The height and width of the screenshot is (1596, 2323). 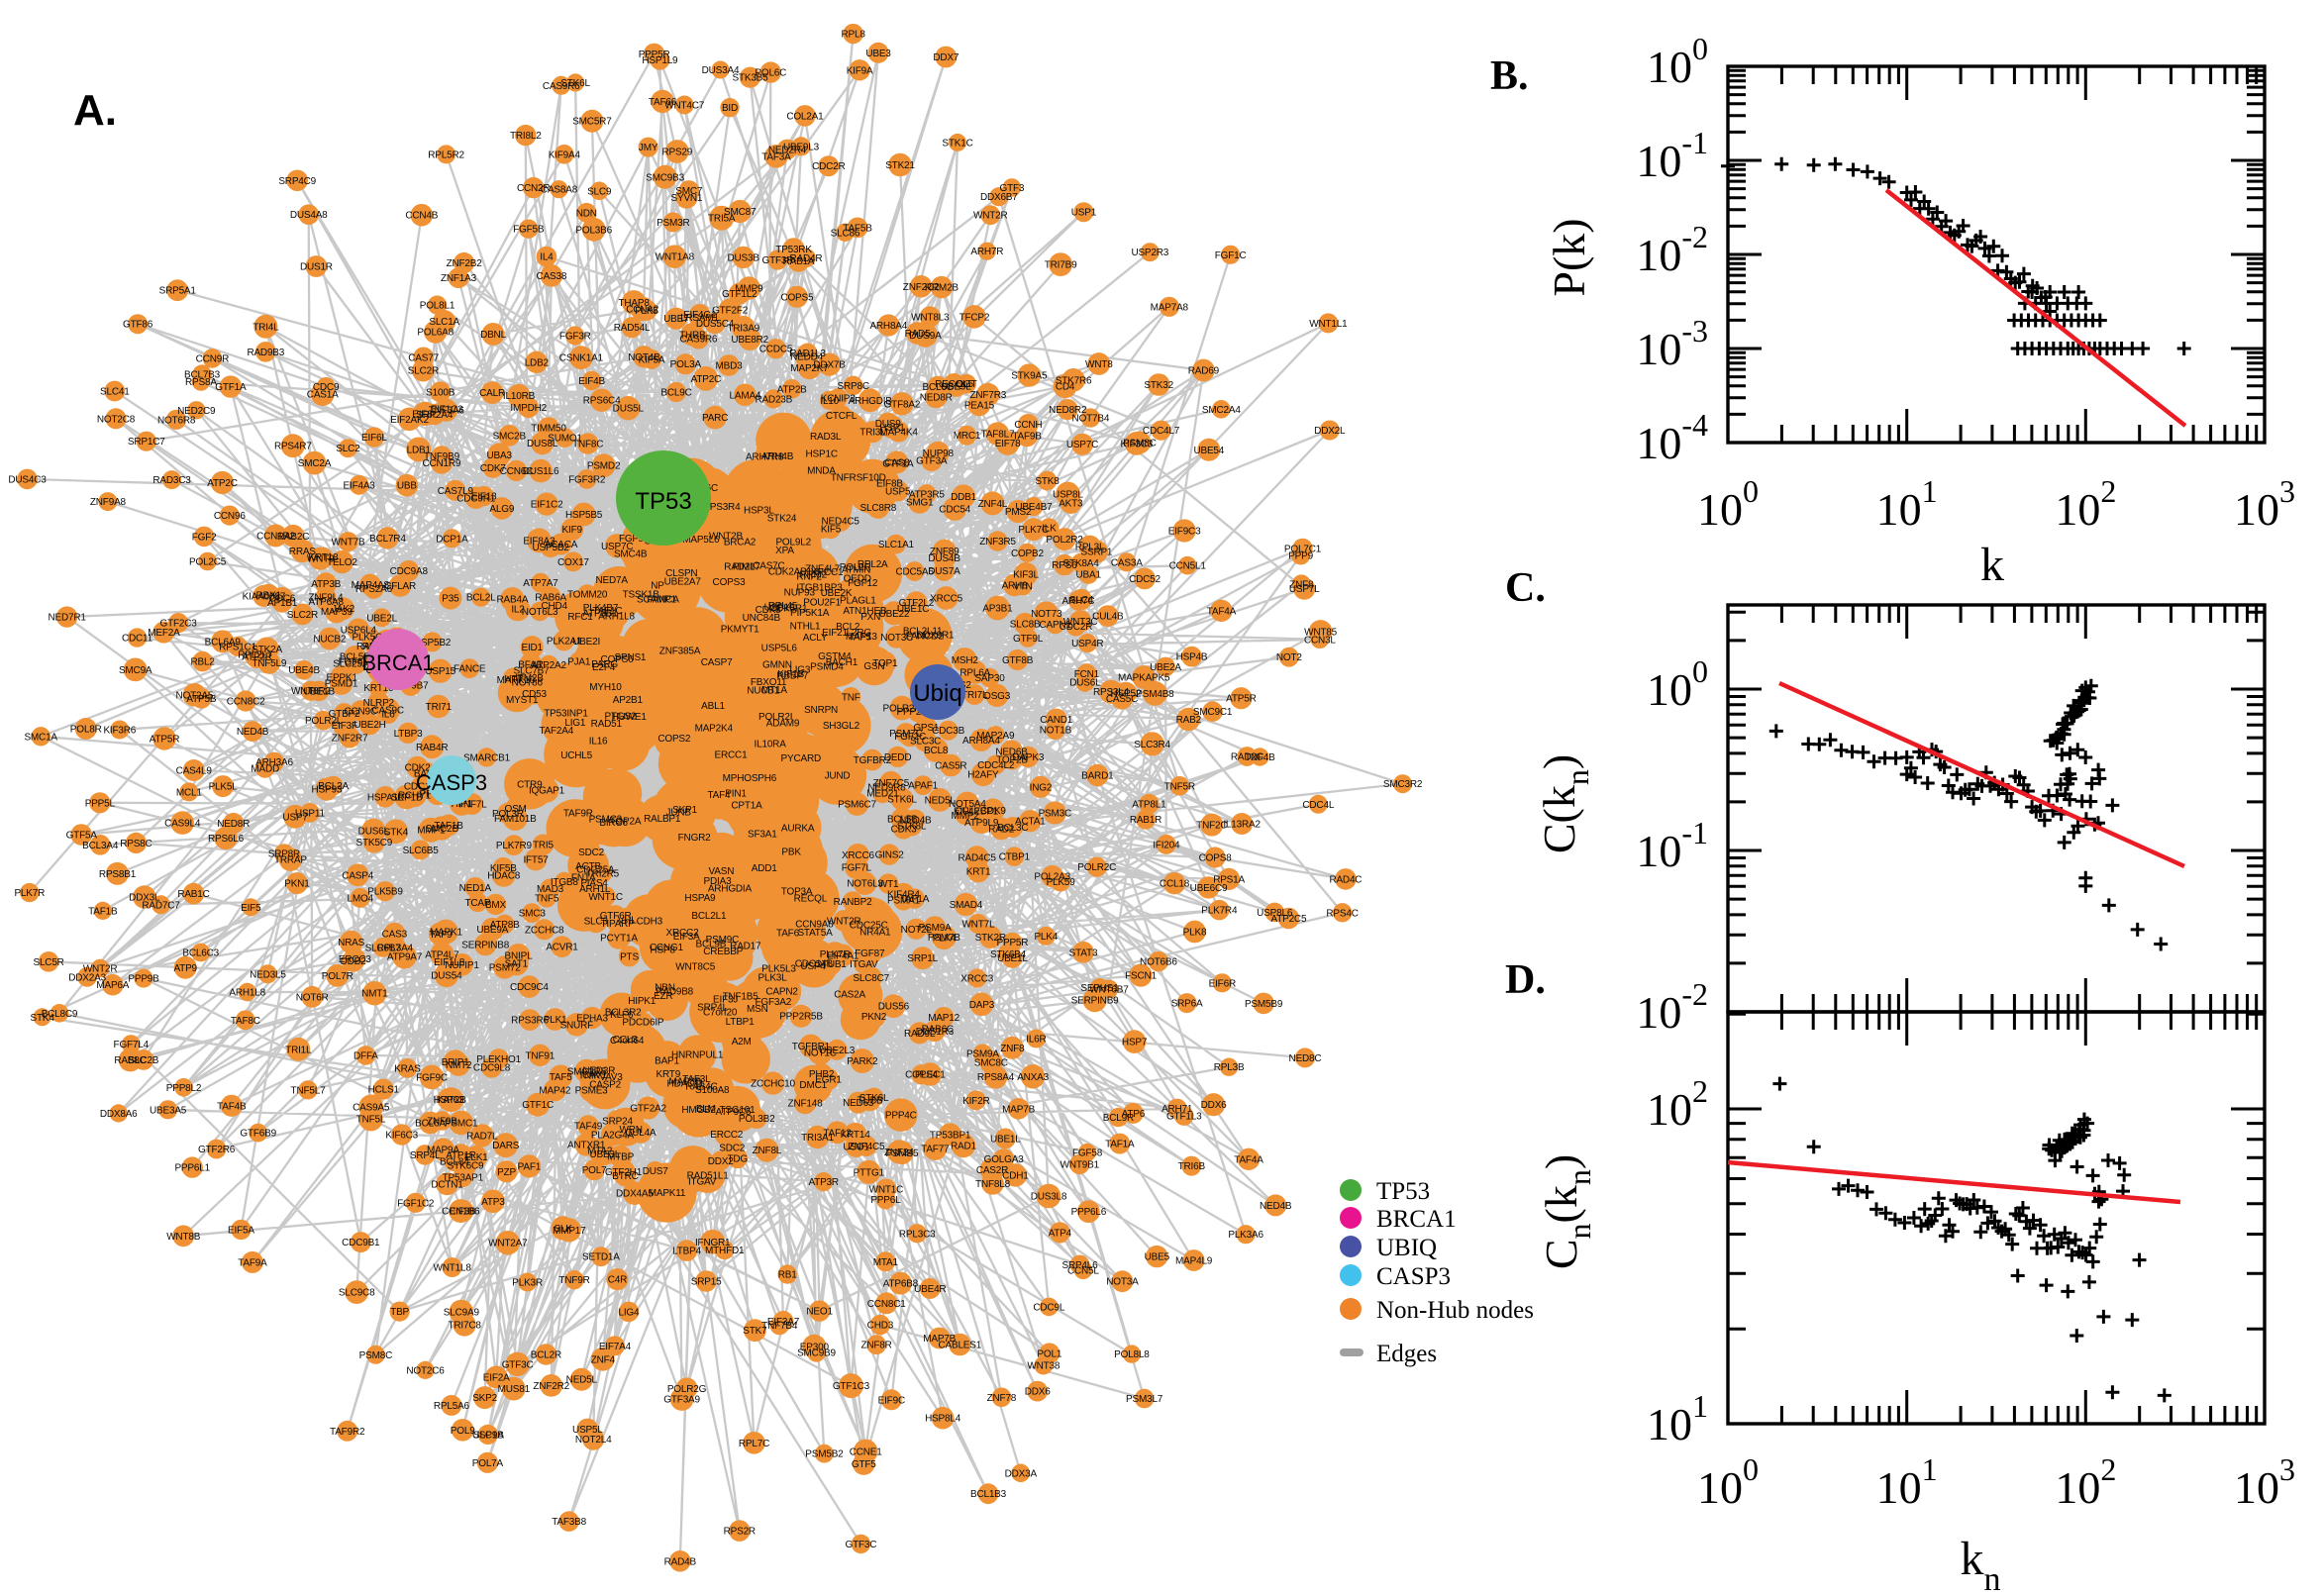 I want to click on svg-text: UNC84B, so click(x=762, y=618).